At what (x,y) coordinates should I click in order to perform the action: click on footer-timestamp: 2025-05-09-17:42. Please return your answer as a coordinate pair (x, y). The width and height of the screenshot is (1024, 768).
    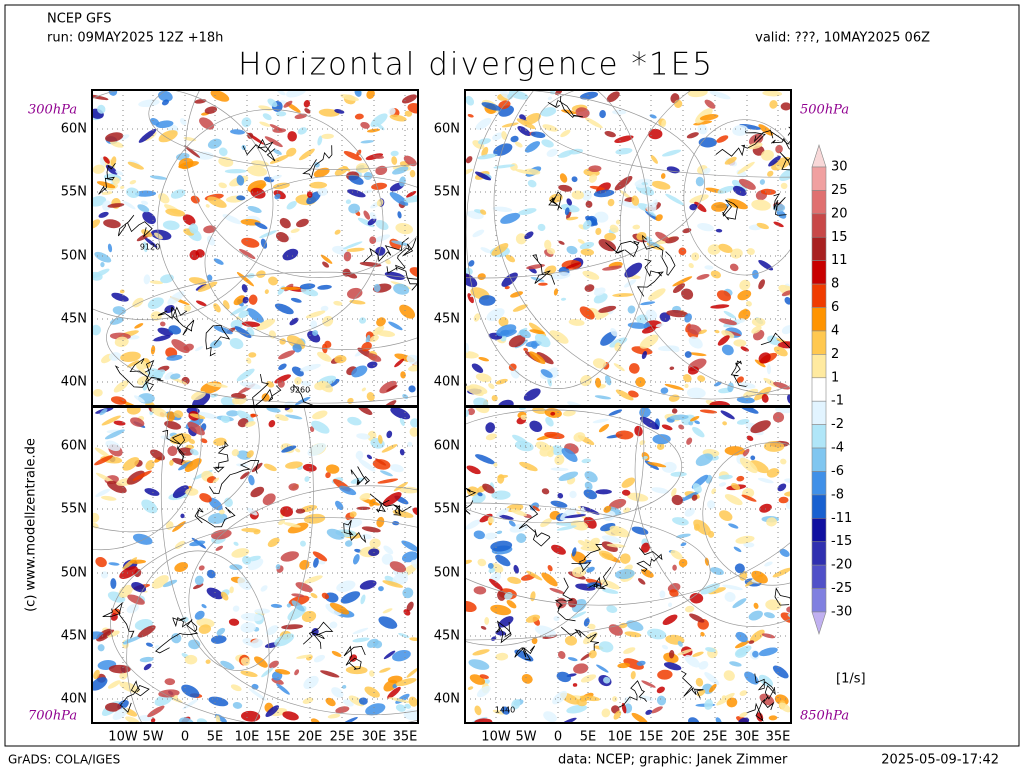
    Looking at the image, I should click on (940, 760).